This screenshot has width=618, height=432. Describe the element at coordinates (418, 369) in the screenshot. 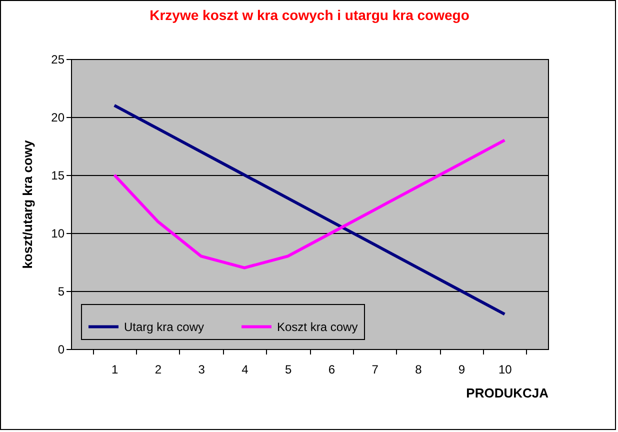

I see `x-tick-label: 8` at that location.